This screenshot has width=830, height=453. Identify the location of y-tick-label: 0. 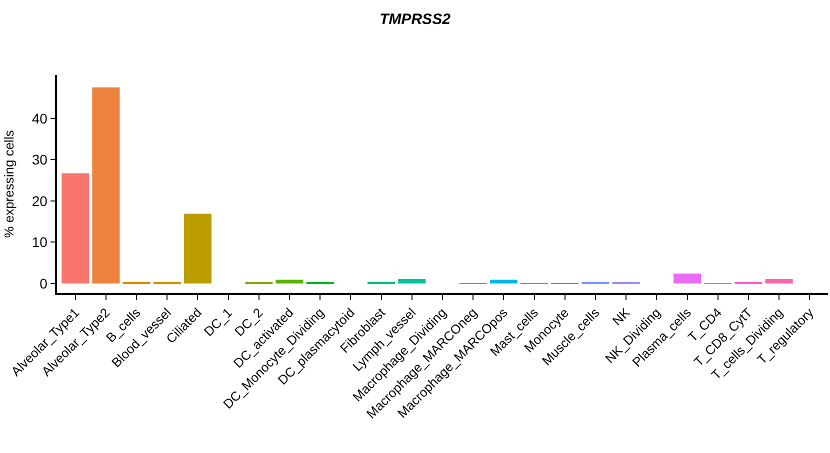
(44, 283).